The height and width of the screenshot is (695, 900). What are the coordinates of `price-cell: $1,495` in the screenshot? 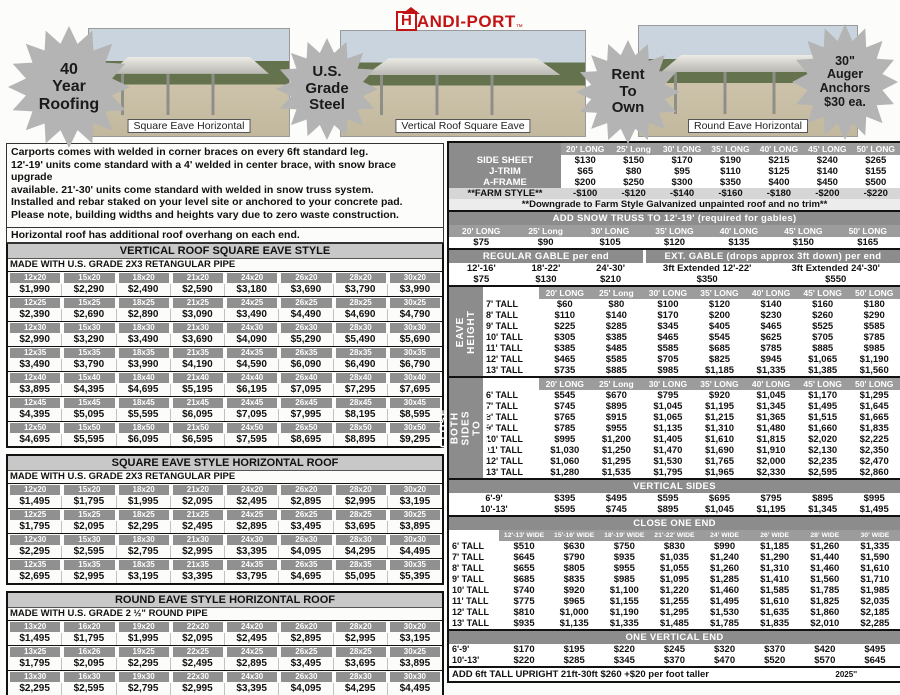 It's located at (35, 639).